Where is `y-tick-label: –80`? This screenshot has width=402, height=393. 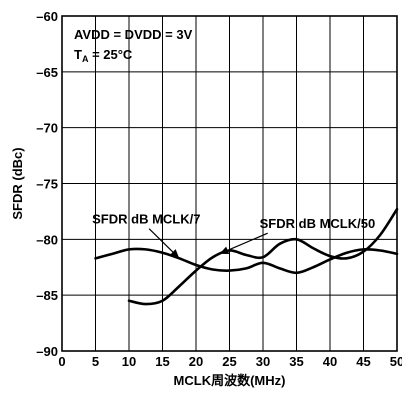
y-tick-label: –80 is located at coordinates (47, 239).